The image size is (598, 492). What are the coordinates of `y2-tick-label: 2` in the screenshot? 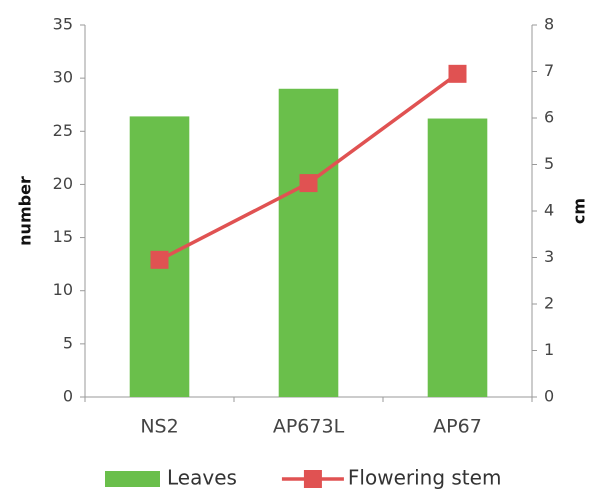 It's located at (549, 303).